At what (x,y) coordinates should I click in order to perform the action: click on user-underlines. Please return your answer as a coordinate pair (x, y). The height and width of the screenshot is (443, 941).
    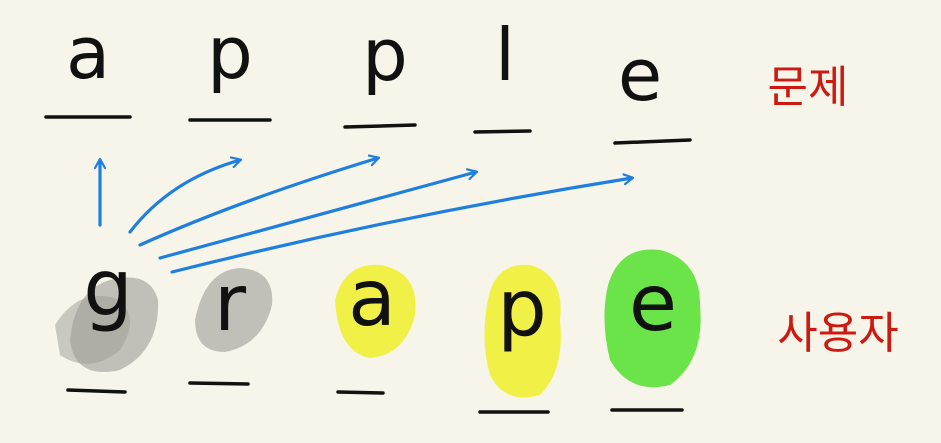
    Looking at the image, I should click on (375, 397).